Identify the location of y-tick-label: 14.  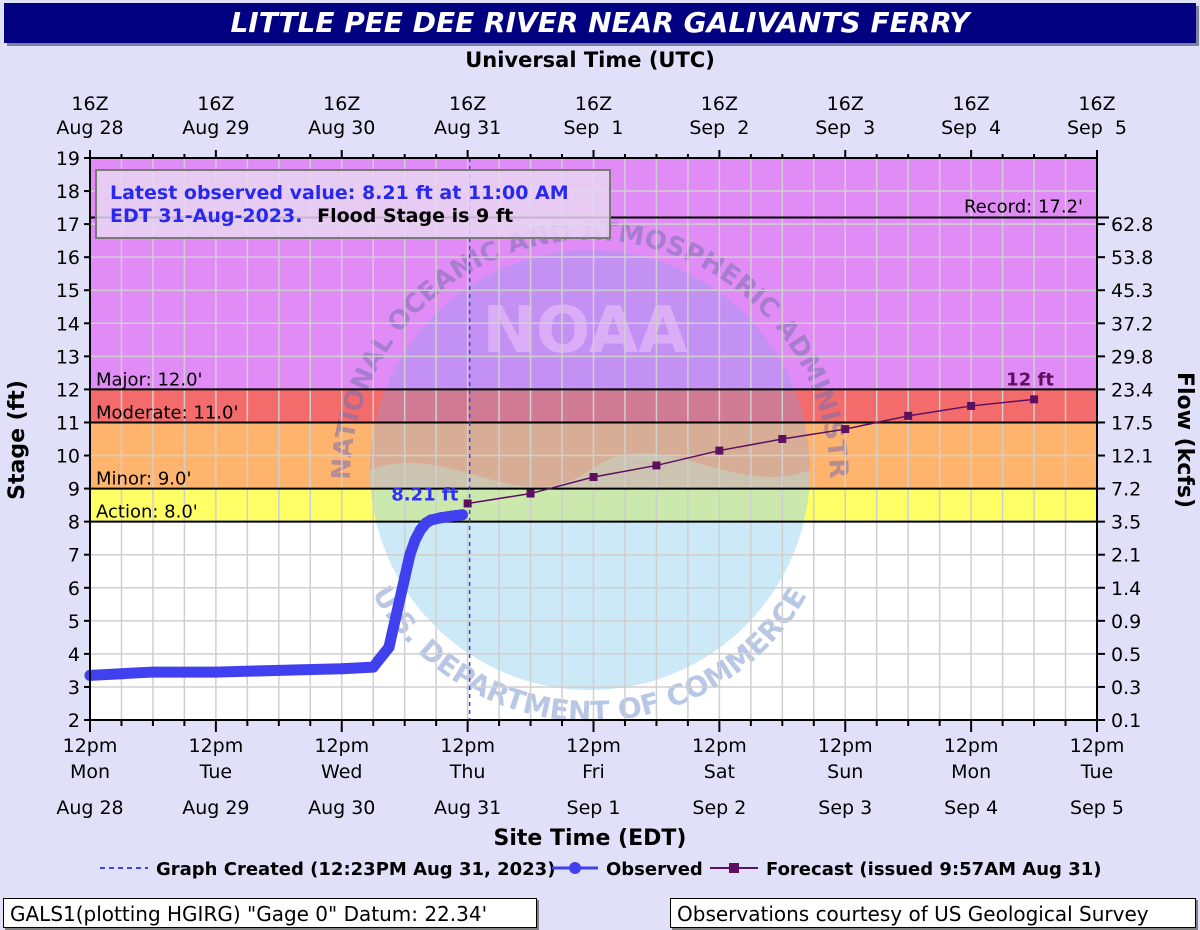
(68, 324).